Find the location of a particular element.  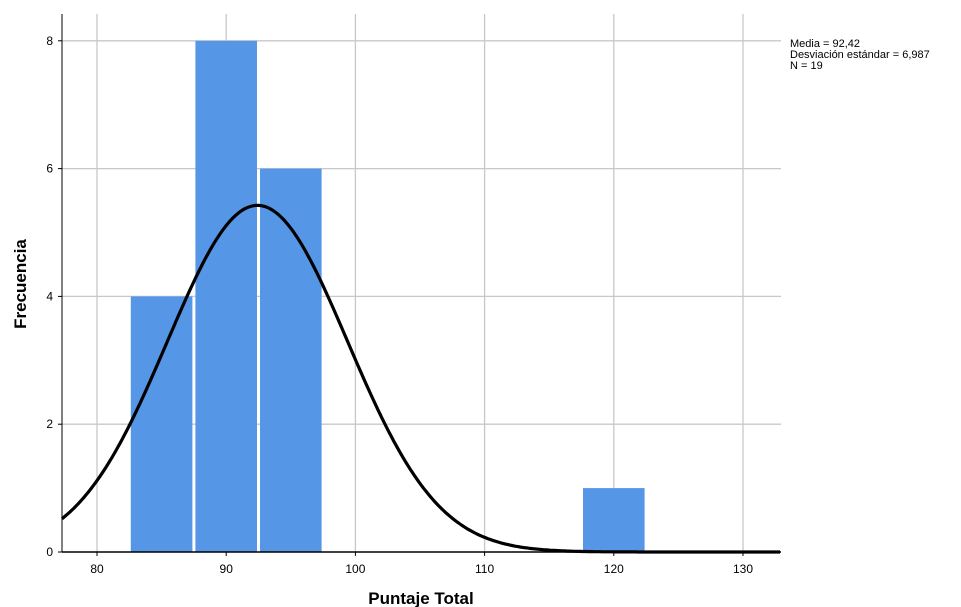

y-axis-label: Frecuencia is located at coordinates (20, 284).